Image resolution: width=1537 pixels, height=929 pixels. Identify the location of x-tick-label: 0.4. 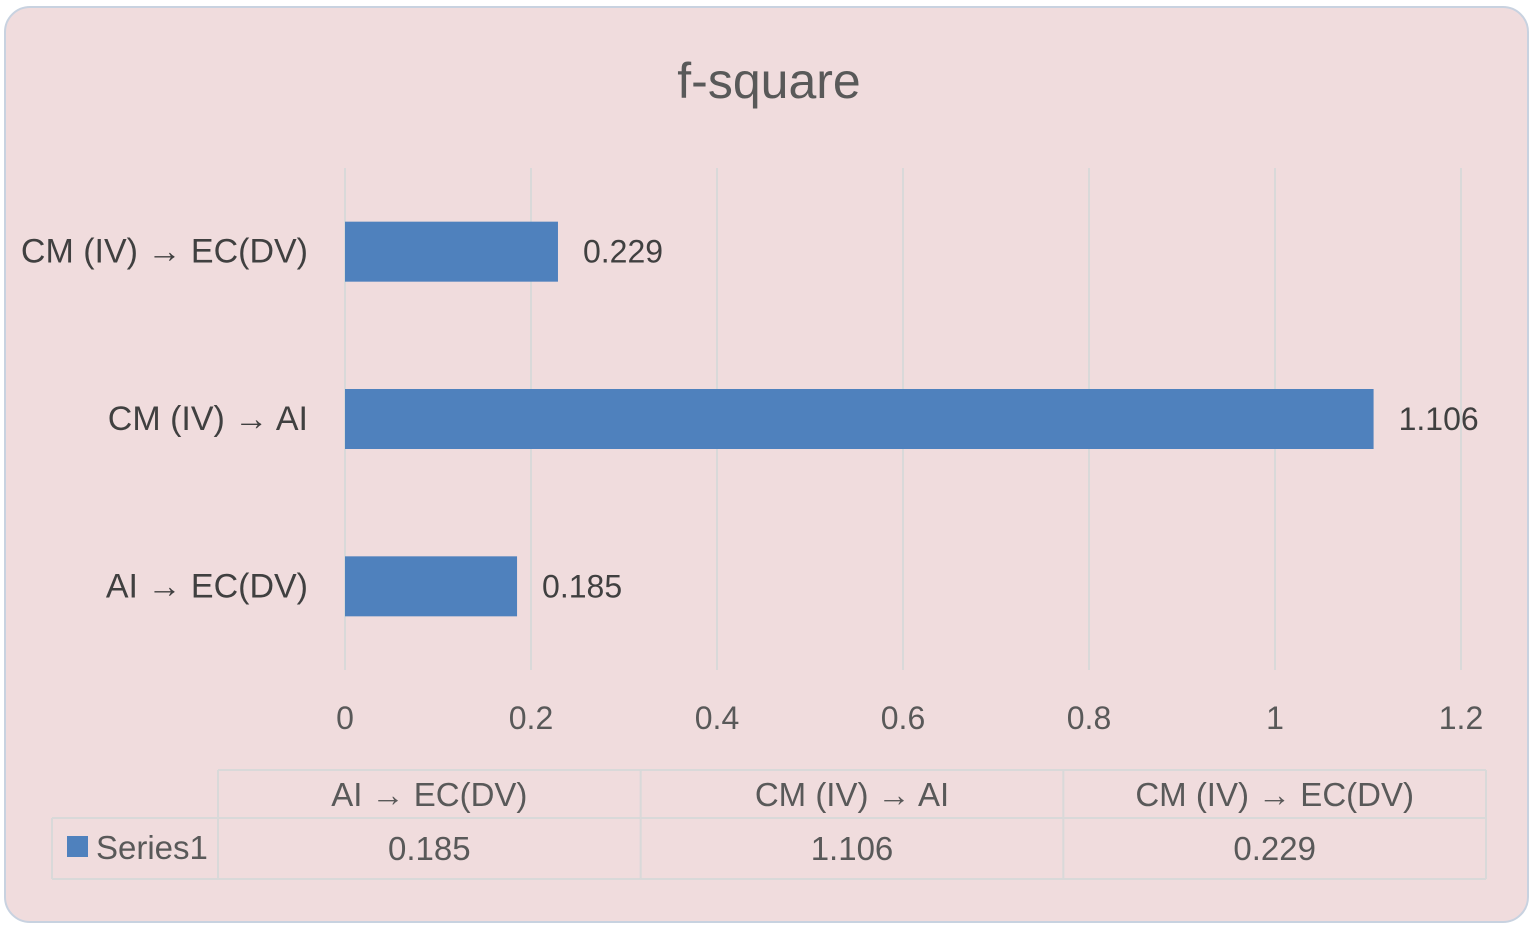
(717, 718).